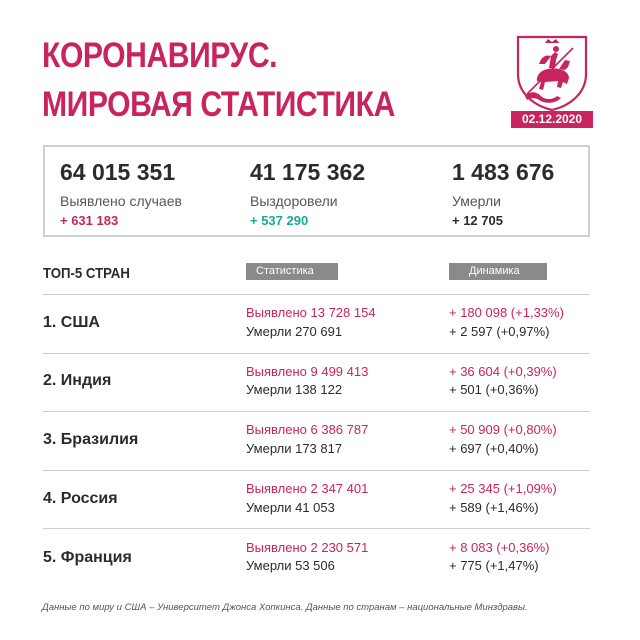  Describe the element at coordinates (494, 565) in the screenshot. I see `death-dynamics: + 775 (+1,47%)` at that location.